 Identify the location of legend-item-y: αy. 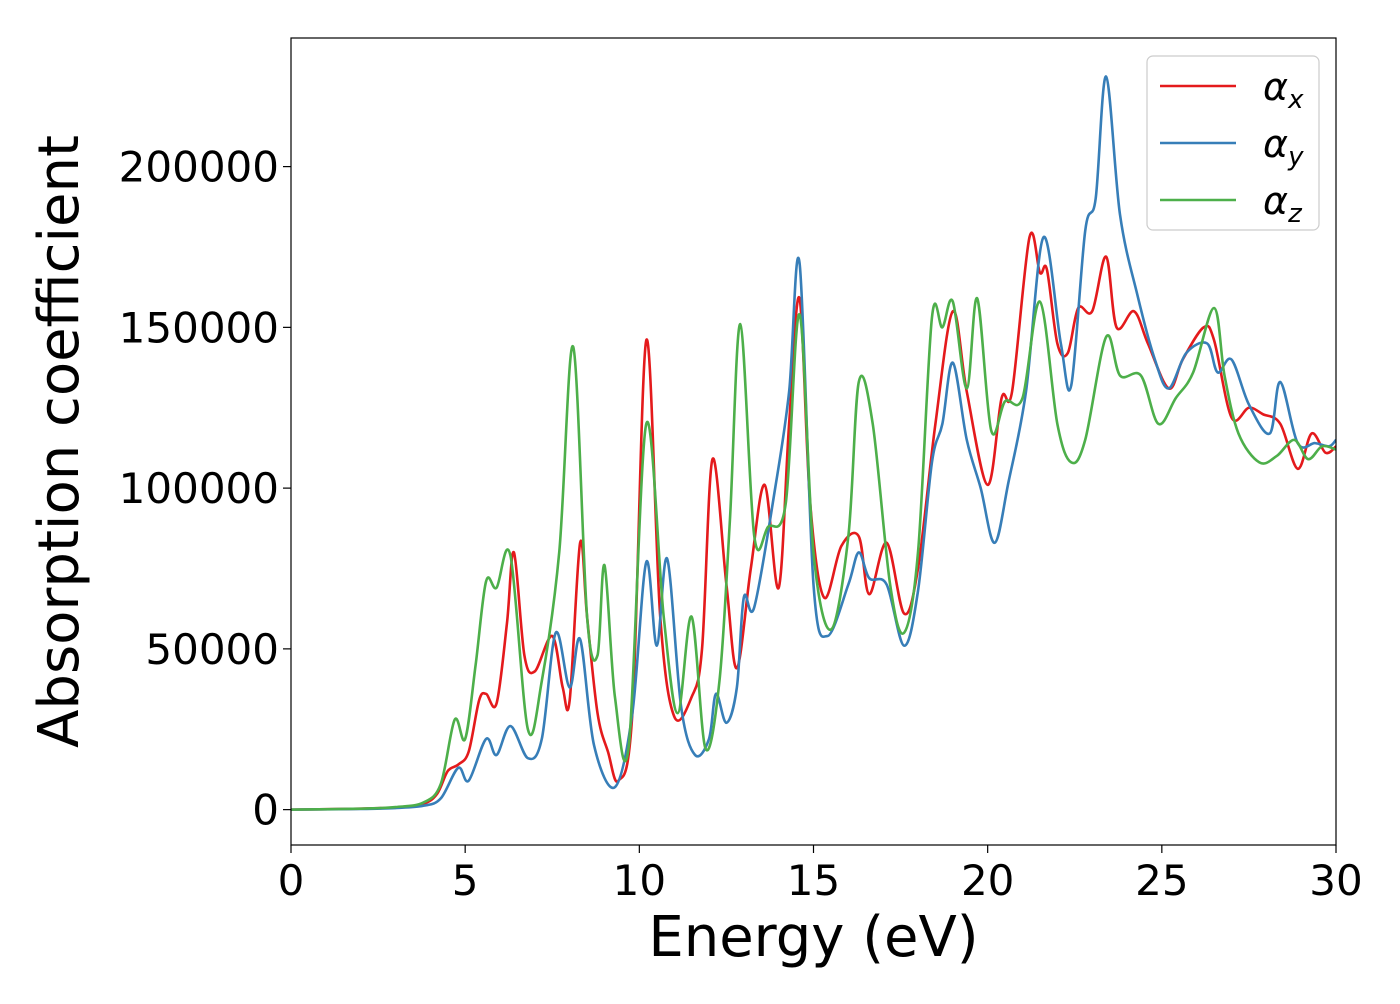
(1232, 147).